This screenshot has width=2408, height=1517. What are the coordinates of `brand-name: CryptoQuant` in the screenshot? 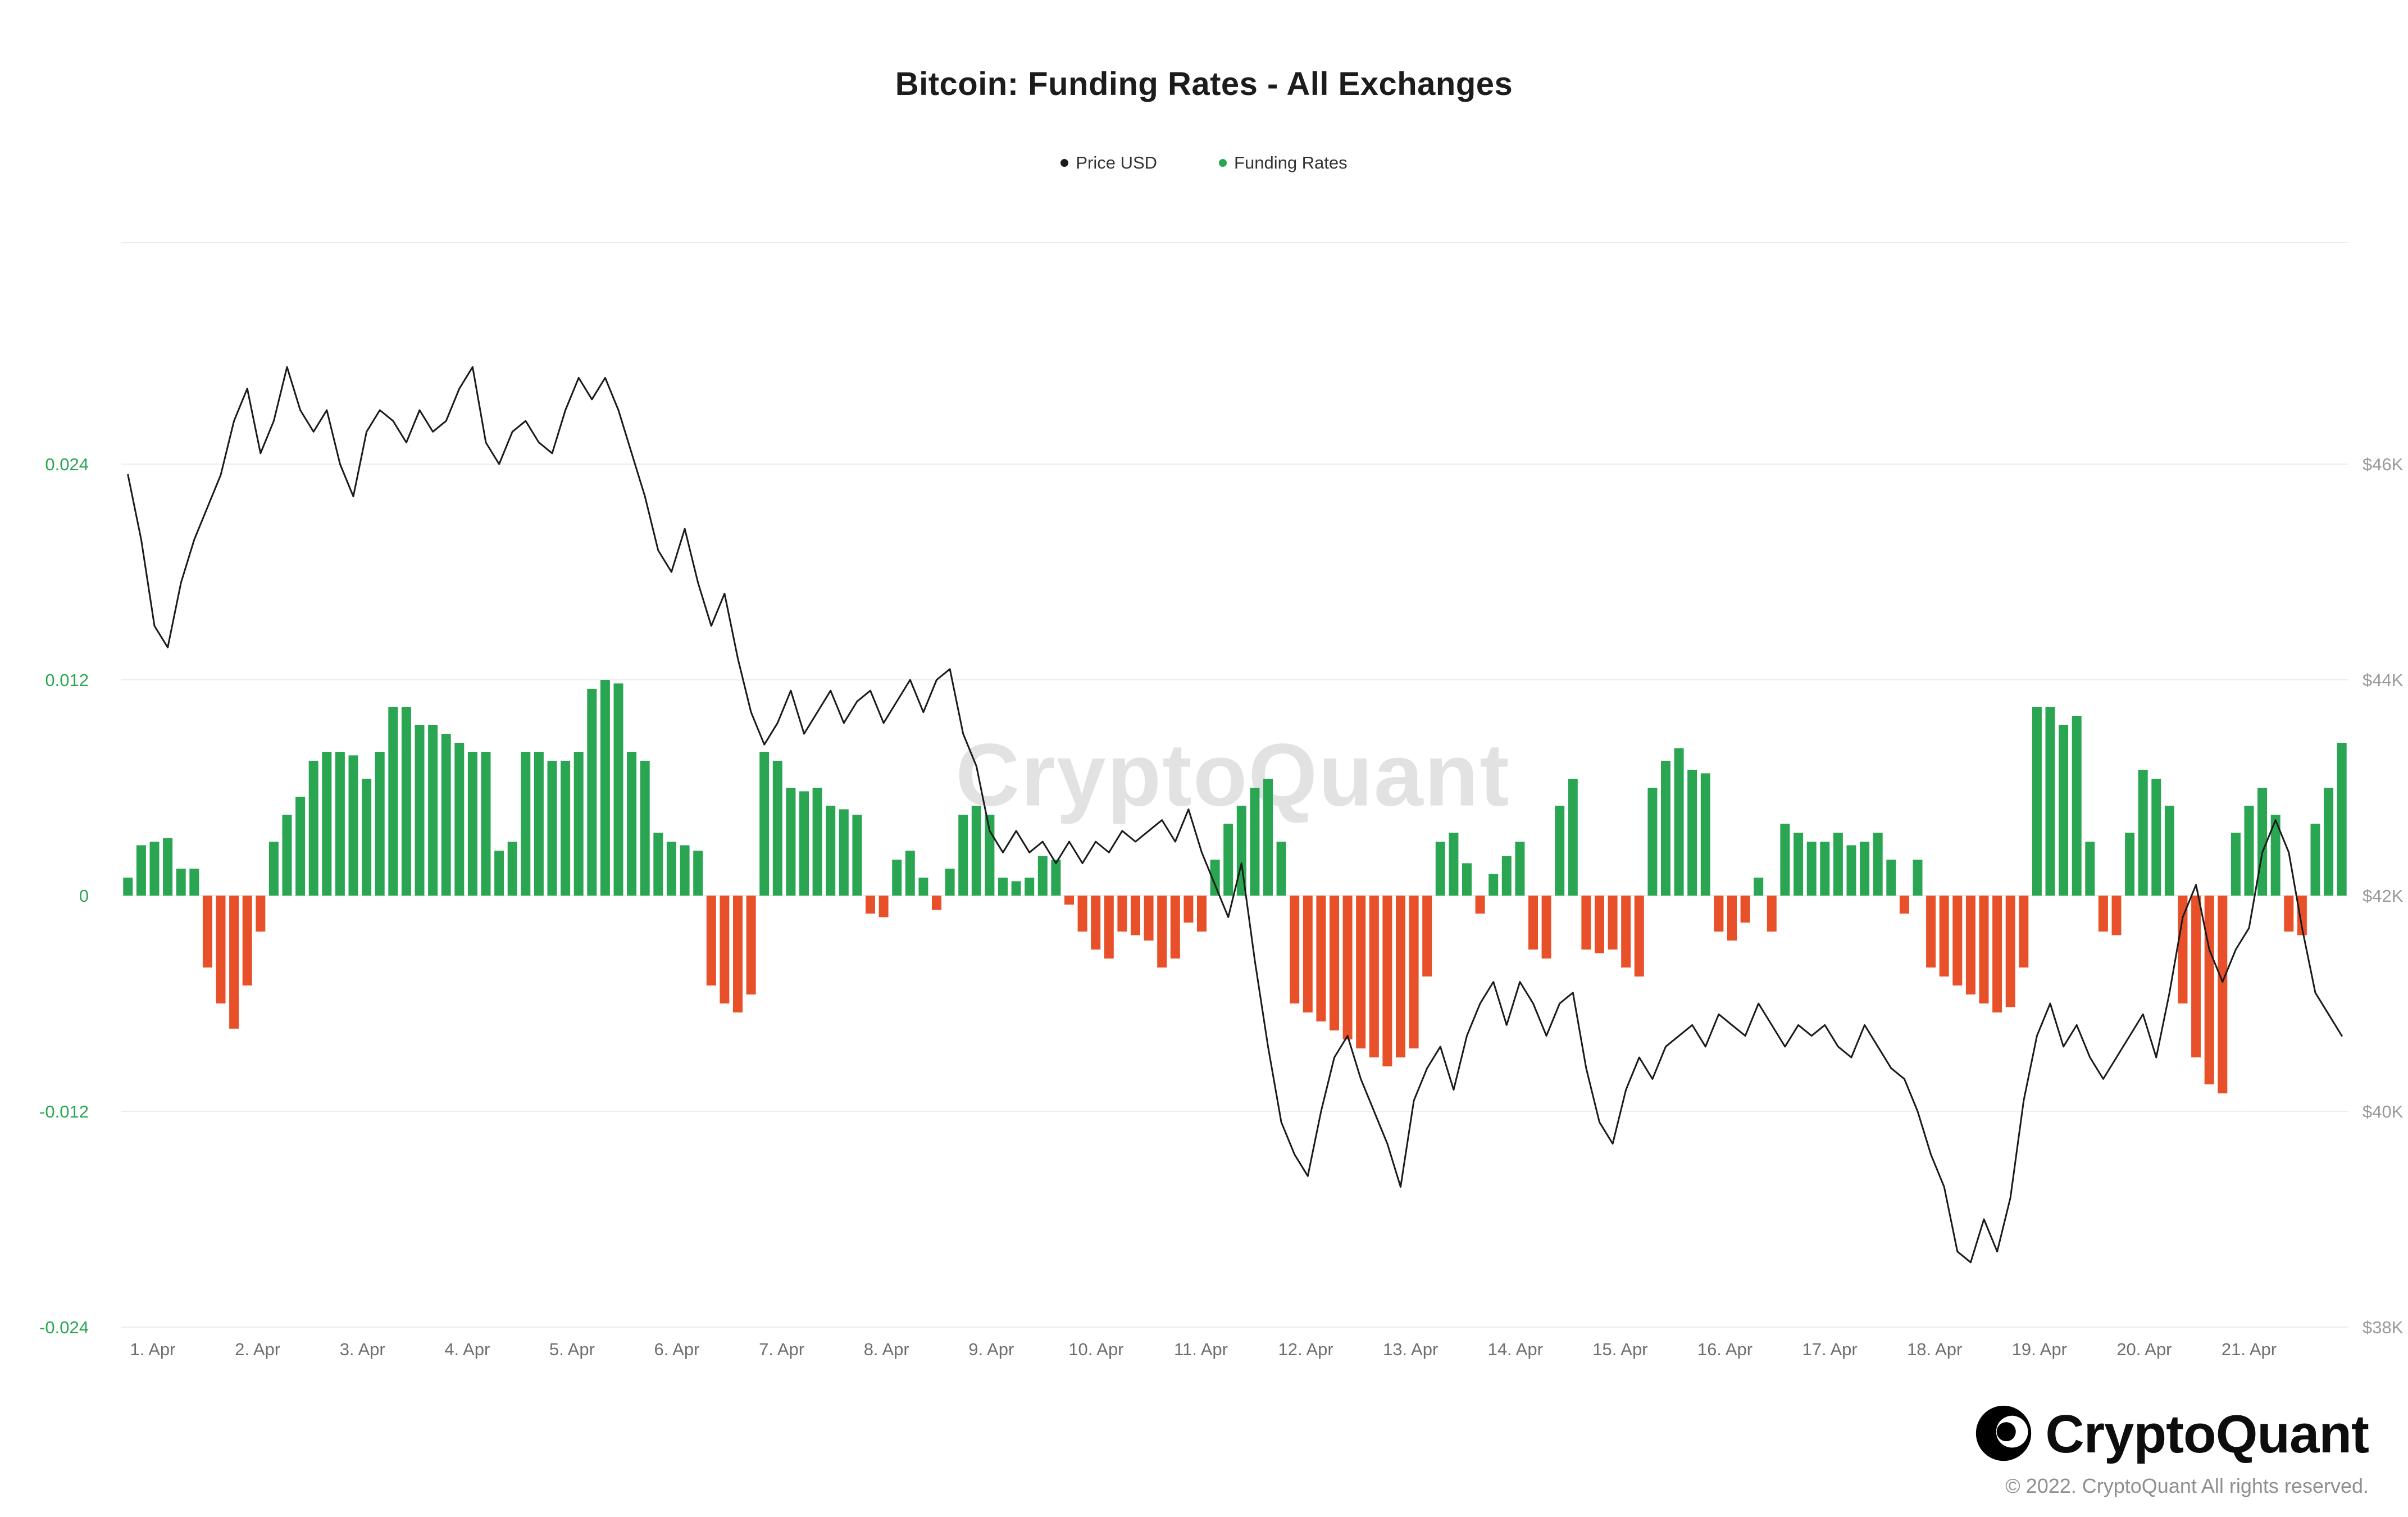 It's located at (2207, 1434).